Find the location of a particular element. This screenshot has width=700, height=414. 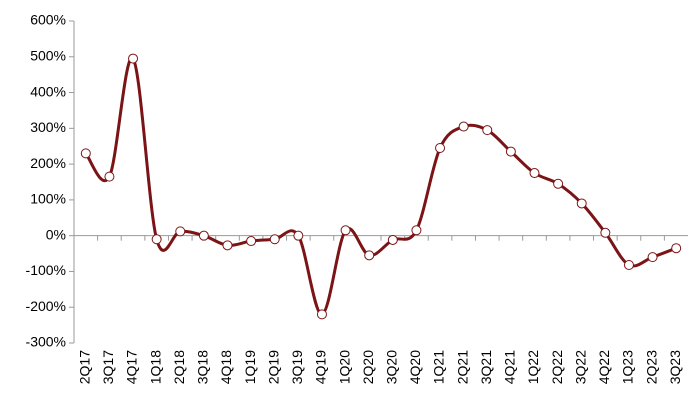

x-tick-label: 3Q17 is located at coordinates (108, 367).